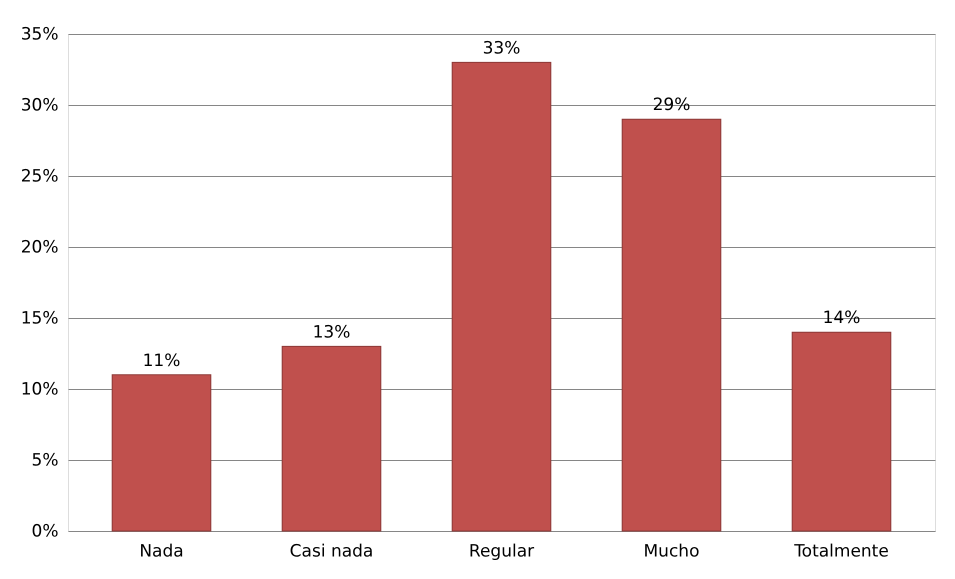 The height and width of the screenshot is (579, 955). Describe the element at coordinates (161, 552) in the screenshot. I see `x-tick-label: Nada` at that location.